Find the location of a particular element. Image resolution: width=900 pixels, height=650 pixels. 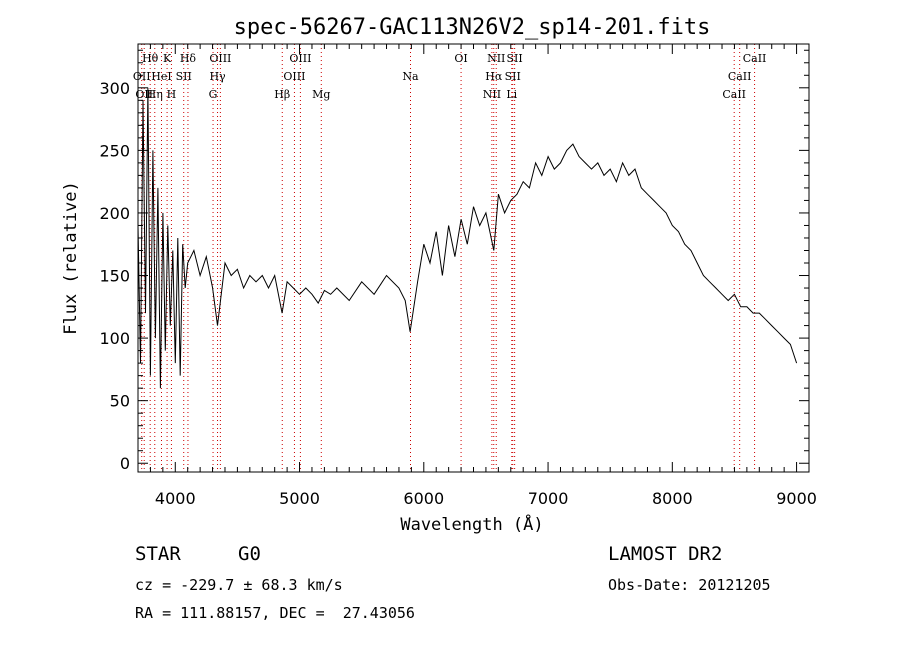

spectral-line-label: Hγ is located at coordinates (217, 76).